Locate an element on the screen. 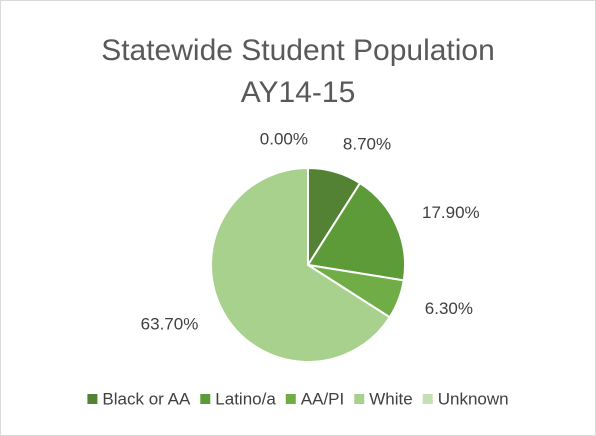 The height and width of the screenshot is (436, 596). chart-title: Statewide Student Population AY14-15 is located at coordinates (298, 71).